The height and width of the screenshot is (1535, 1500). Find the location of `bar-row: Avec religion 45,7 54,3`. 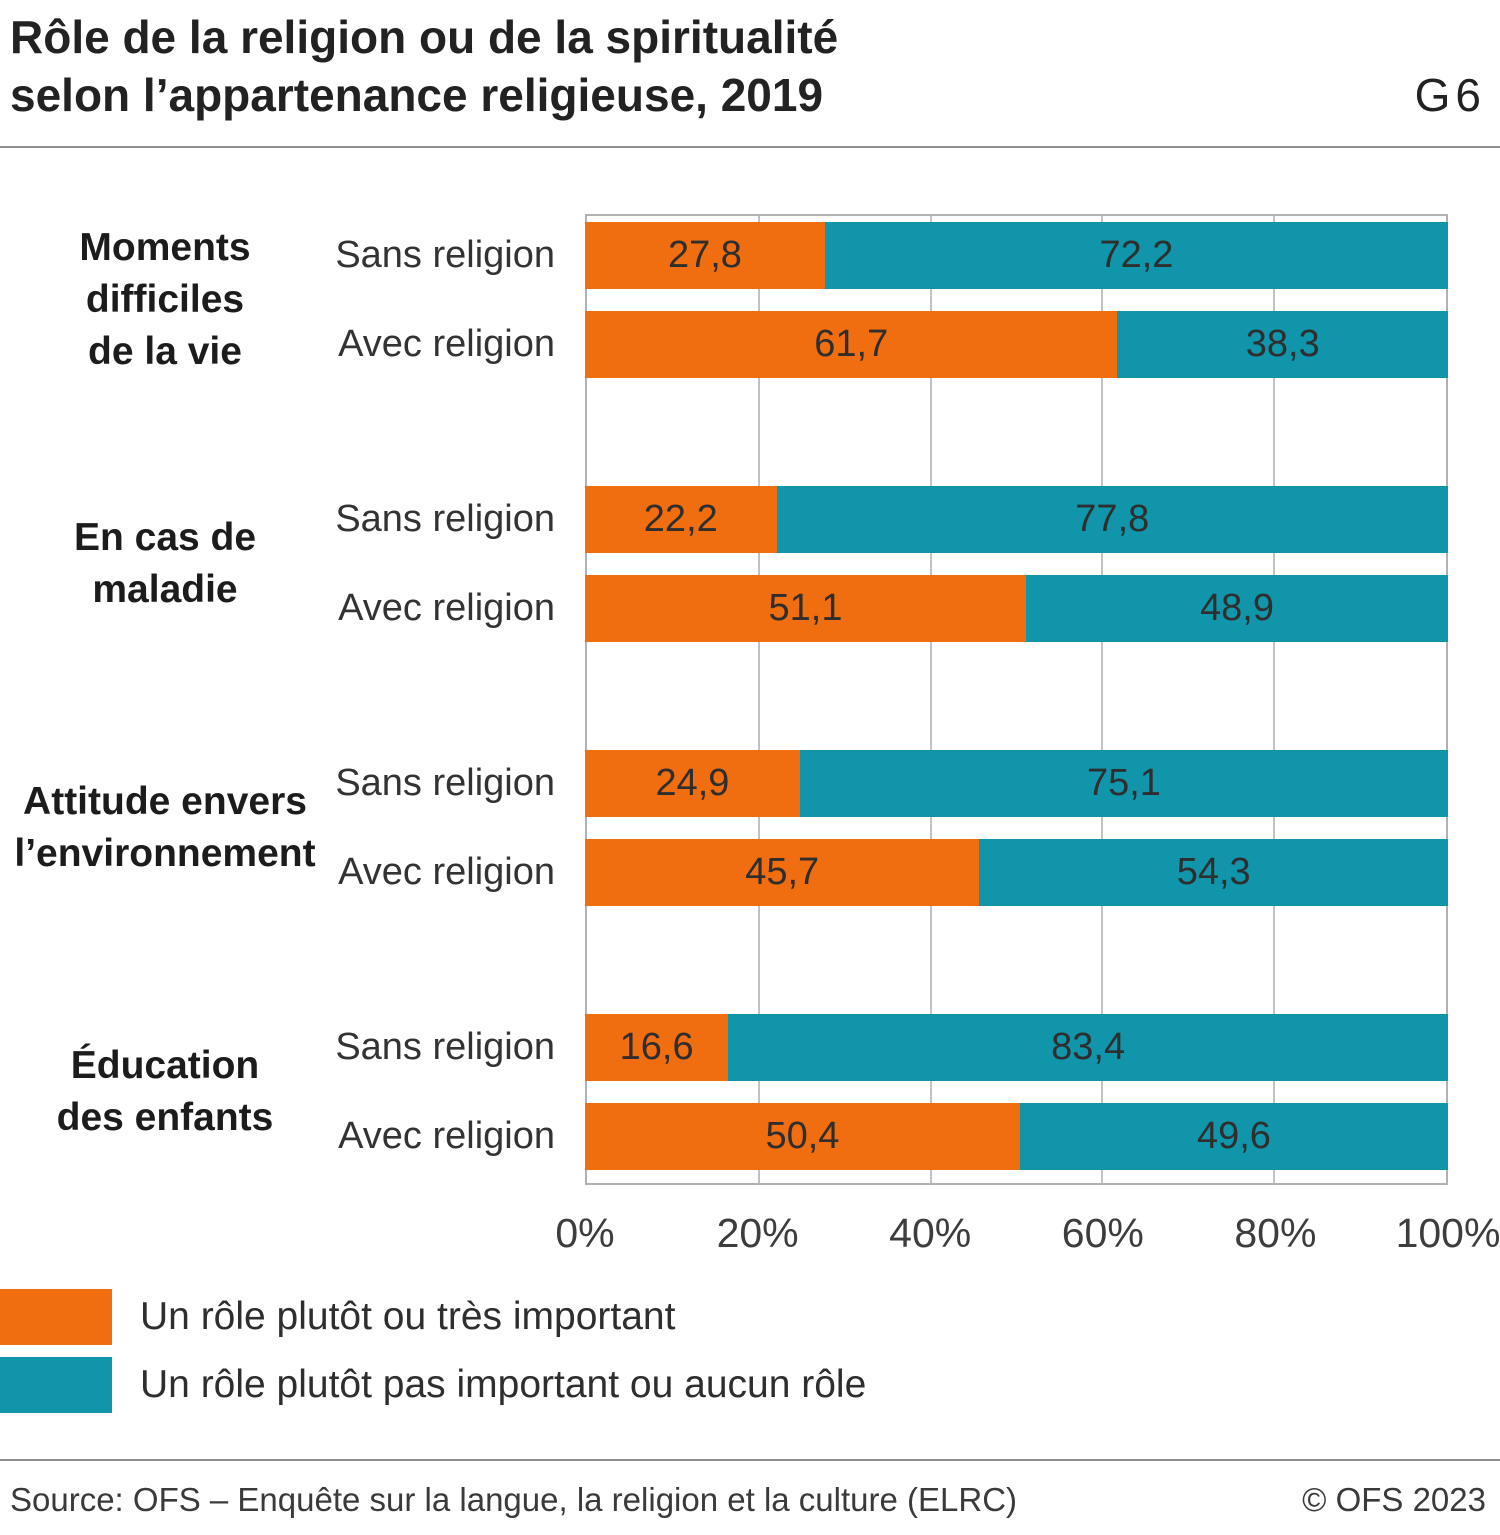

bar-row: Avec religion 45,7 54,3 is located at coordinates (724, 872).